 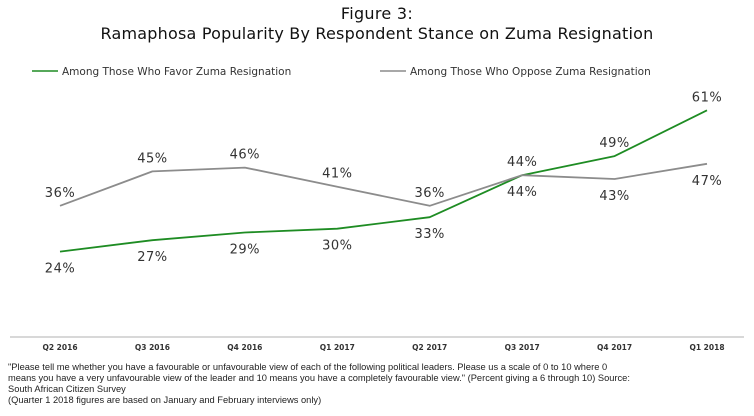 I want to click on oppose-data-label: 45%, so click(x=152, y=158).